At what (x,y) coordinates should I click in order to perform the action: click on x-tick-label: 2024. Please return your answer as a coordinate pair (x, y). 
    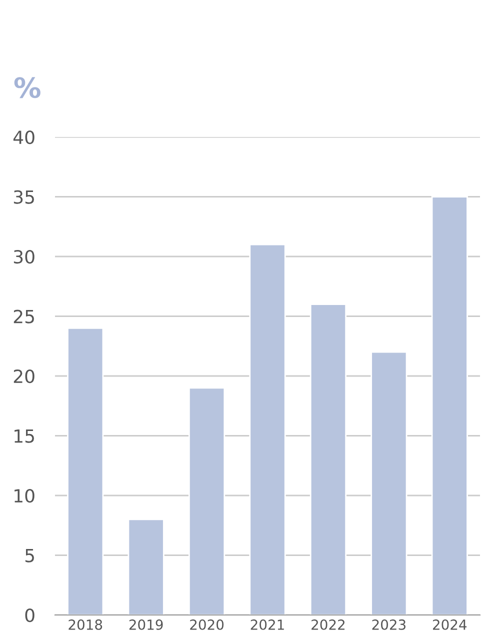
    Looking at the image, I should click on (449, 624).